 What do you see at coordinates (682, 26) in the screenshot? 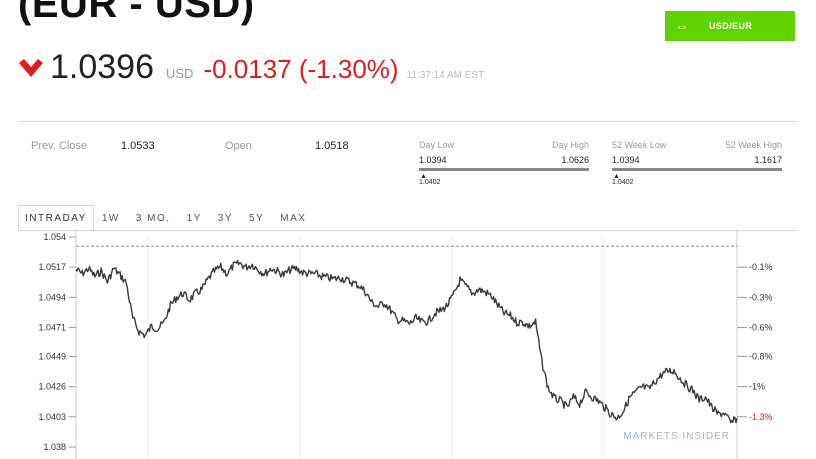
I see `swap-arrows-icon: ⇔` at bounding box center [682, 26].